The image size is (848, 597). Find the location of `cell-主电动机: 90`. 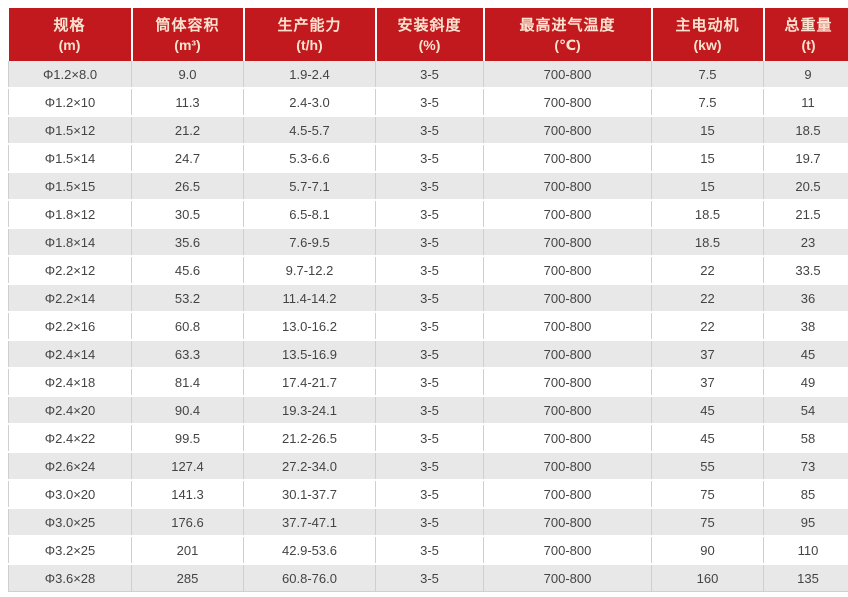

cell-主电动机: 90 is located at coordinates (707, 550).